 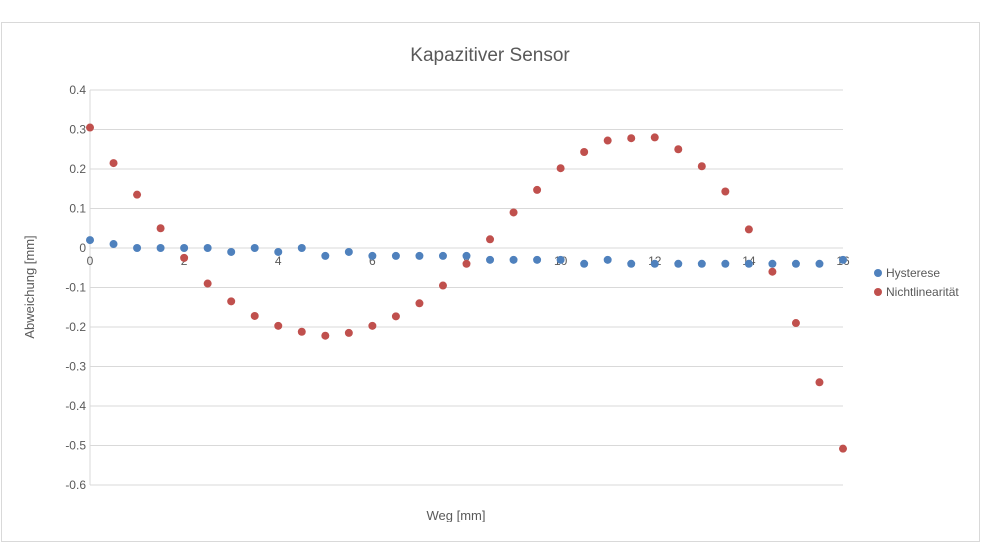 I want to click on legend-label: Nichtlinearität, so click(x=922, y=292).